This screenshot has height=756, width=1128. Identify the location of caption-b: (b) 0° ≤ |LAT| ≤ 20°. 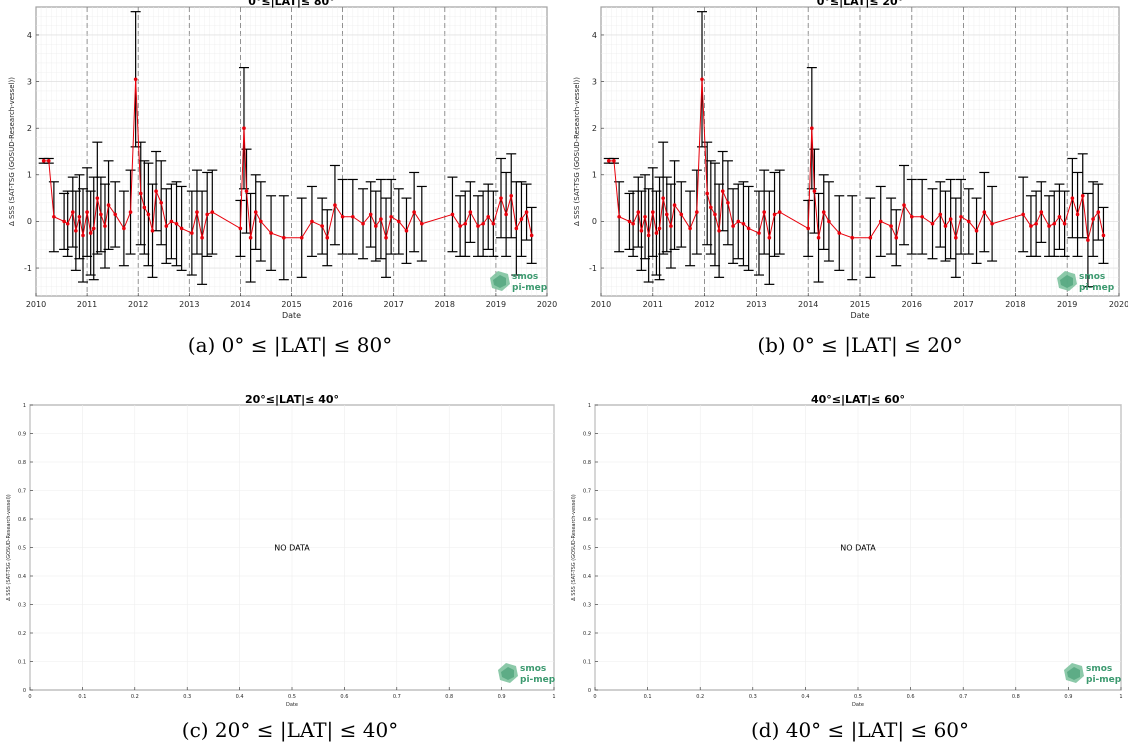
(860, 345).